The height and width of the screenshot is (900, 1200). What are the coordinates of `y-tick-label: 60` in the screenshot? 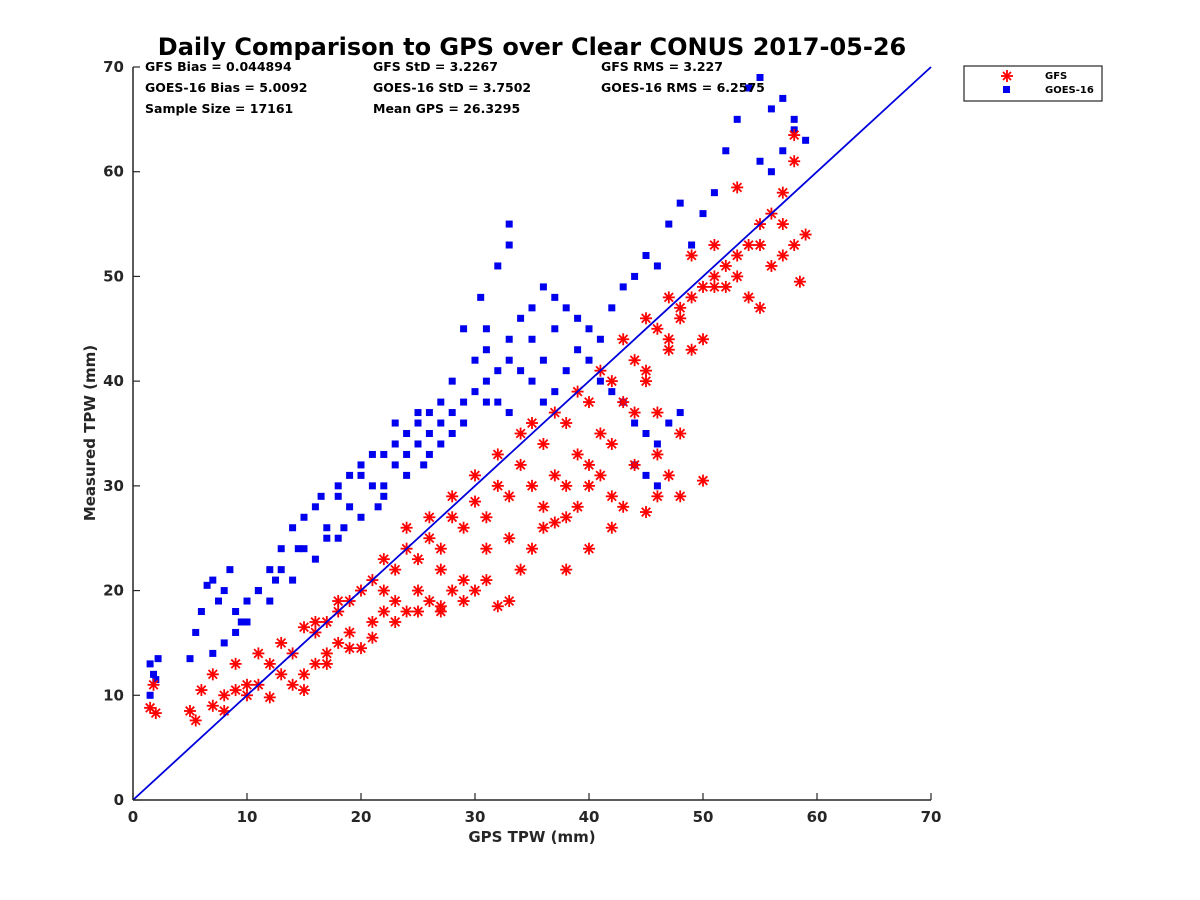 It's located at (113, 172).